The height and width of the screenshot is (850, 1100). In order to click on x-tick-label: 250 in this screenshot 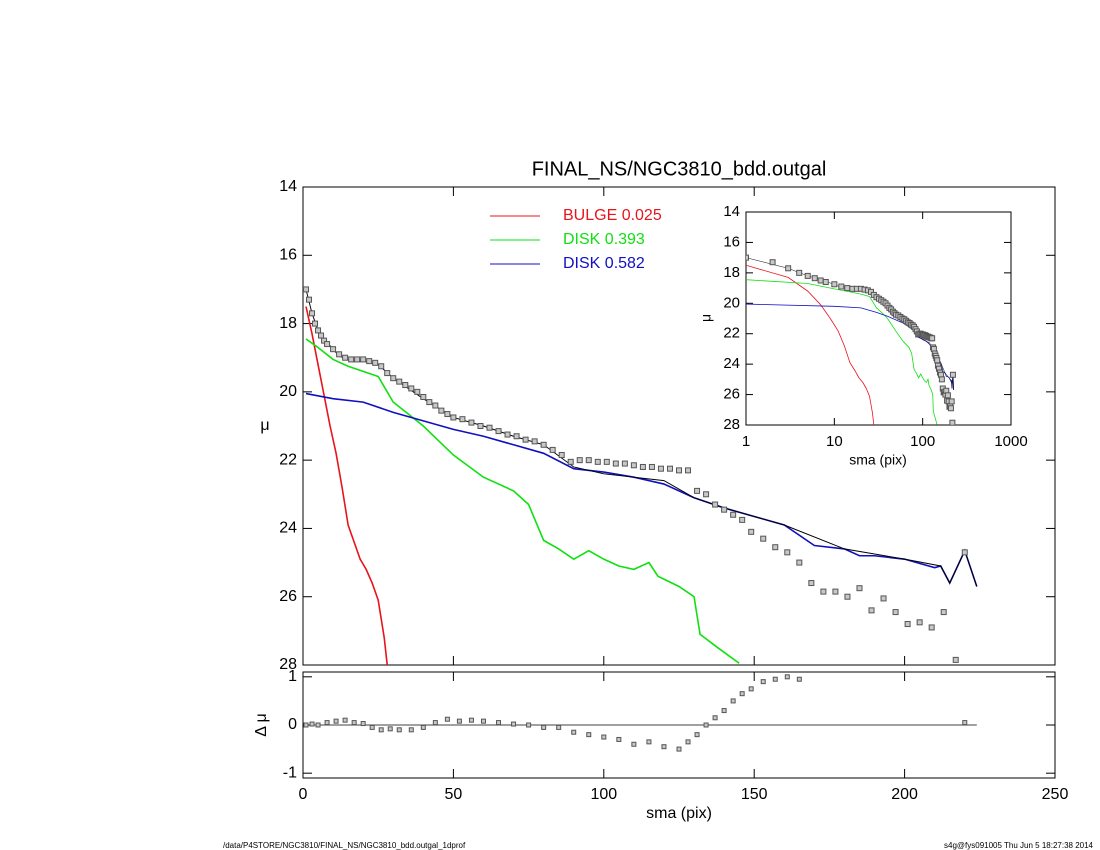, I will do `click(1055, 794)`.